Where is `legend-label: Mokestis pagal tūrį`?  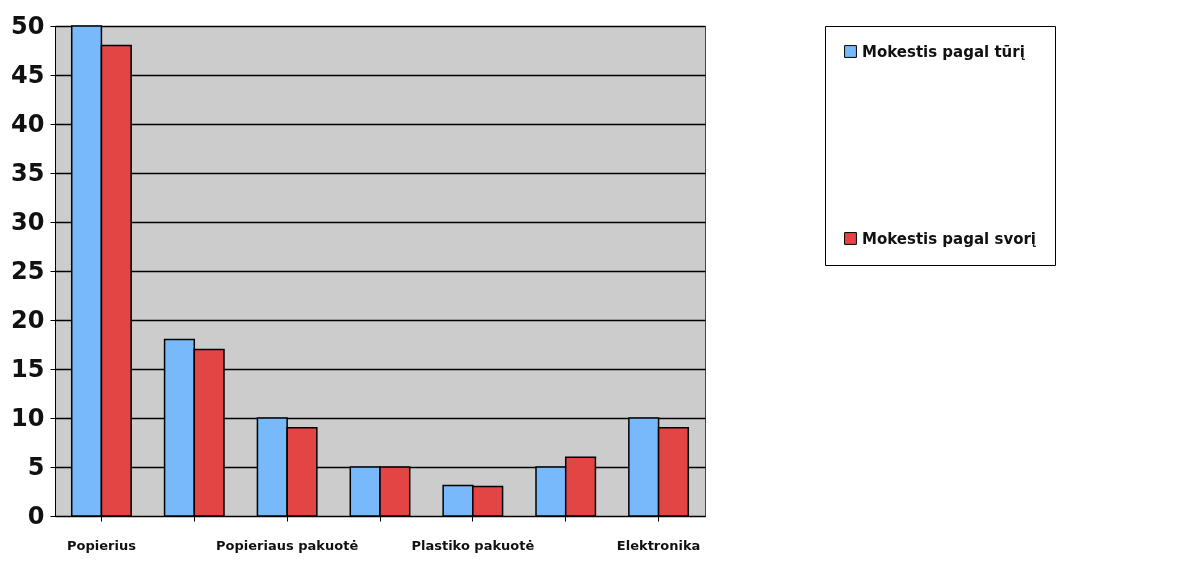
legend-label: Mokestis pagal tūrį is located at coordinates (944, 51).